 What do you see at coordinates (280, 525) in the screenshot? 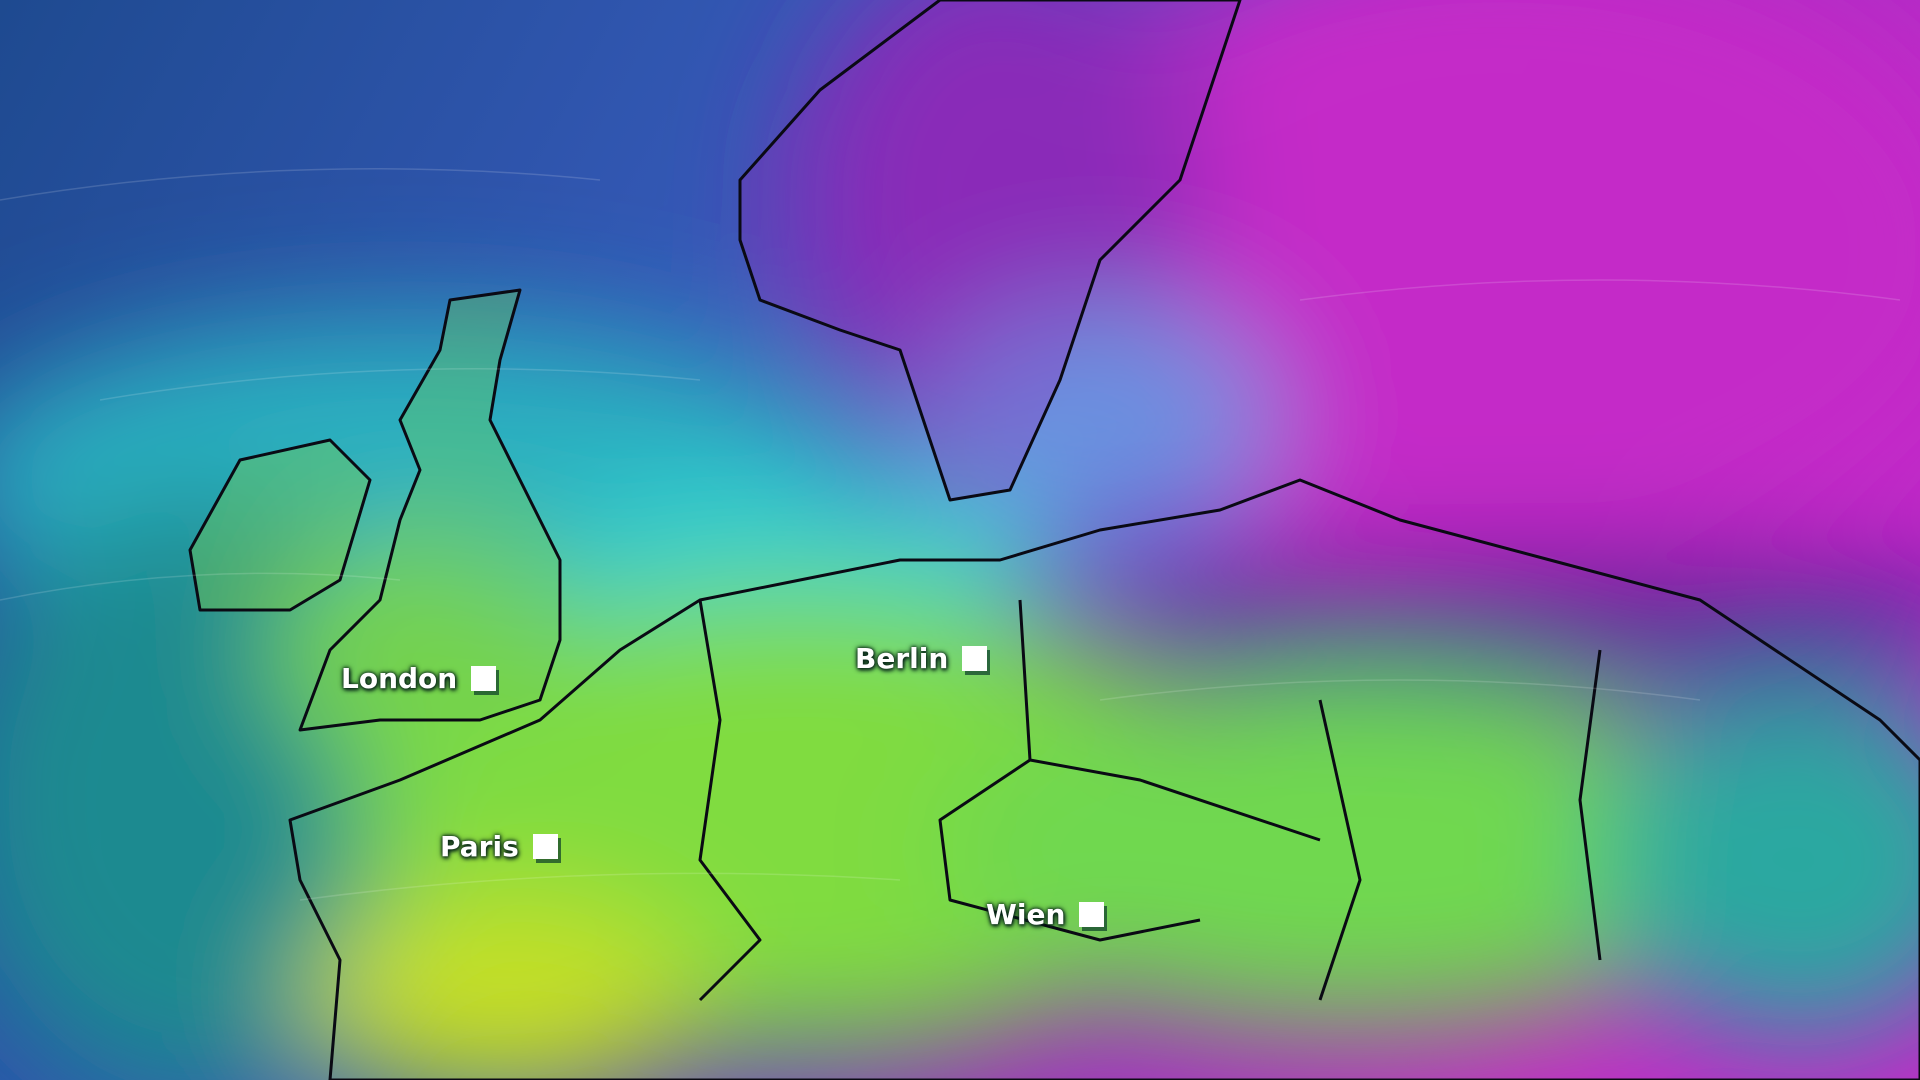
I see `ireland-outline` at bounding box center [280, 525].